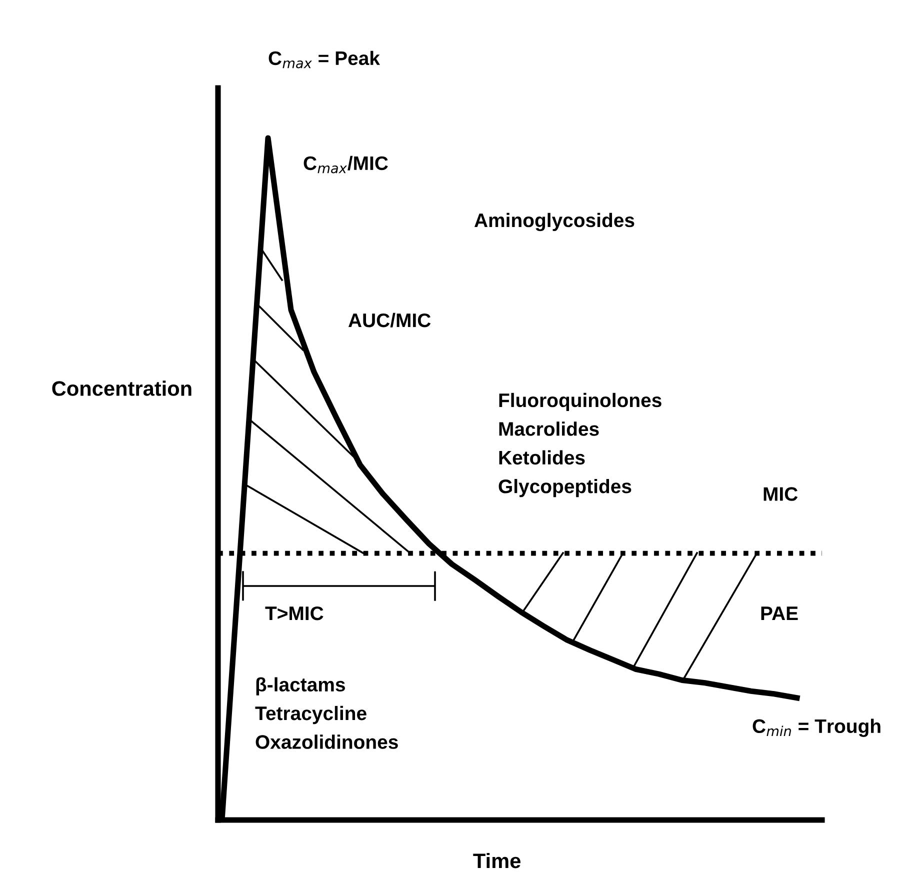  I want to click on annotation: C$_{max}$/MIC, so click(346, 165).